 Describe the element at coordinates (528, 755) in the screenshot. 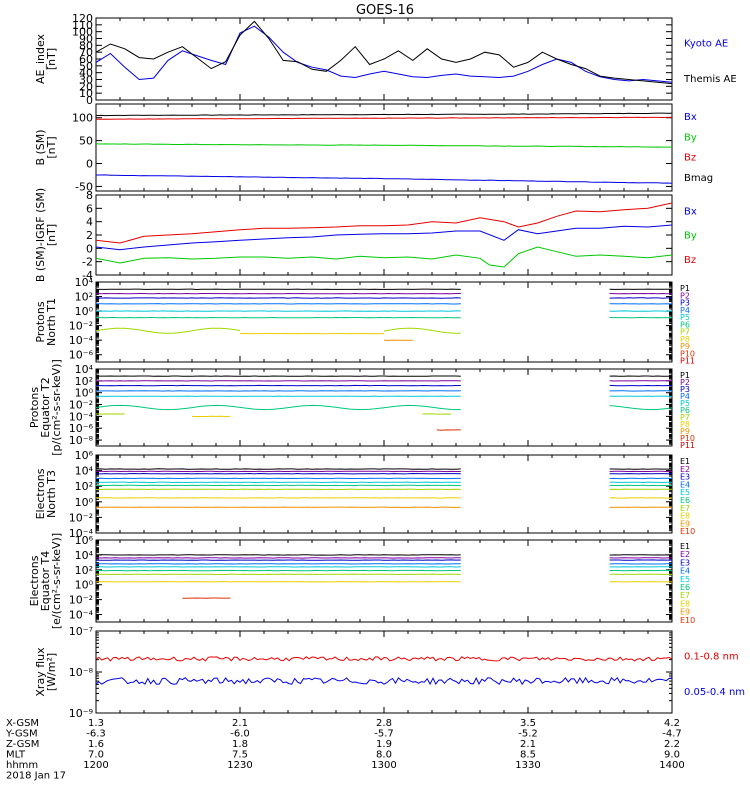

I see `x-row-value: 8.5` at that location.